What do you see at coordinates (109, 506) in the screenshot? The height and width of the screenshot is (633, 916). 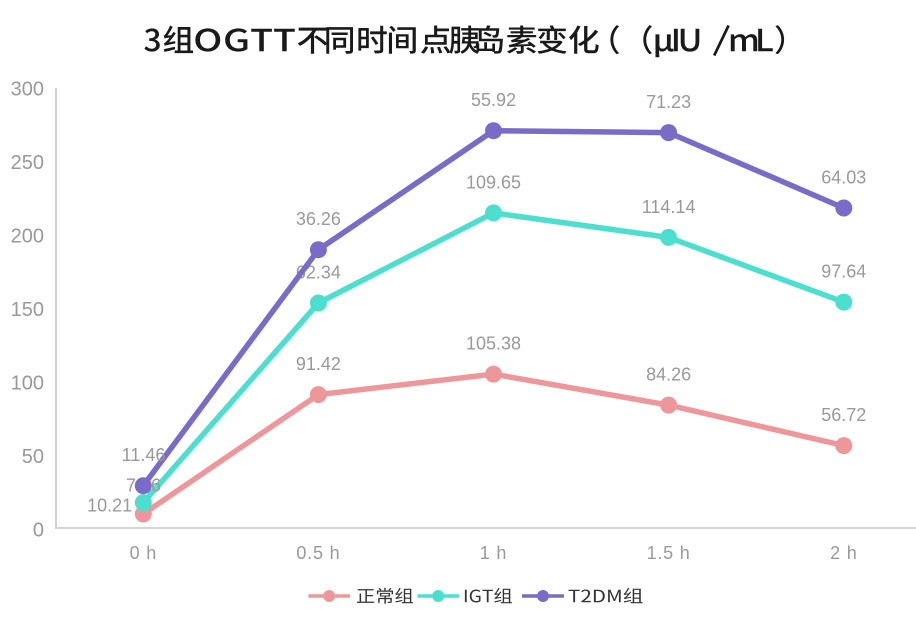 I see `svg-text: 10.21` at bounding box center [109, 506].